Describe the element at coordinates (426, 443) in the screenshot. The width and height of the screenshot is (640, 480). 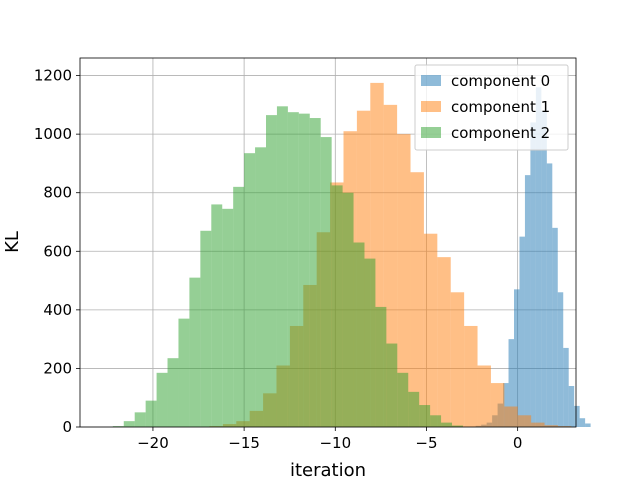
I see `x-tick-label-3: −5` at that location.